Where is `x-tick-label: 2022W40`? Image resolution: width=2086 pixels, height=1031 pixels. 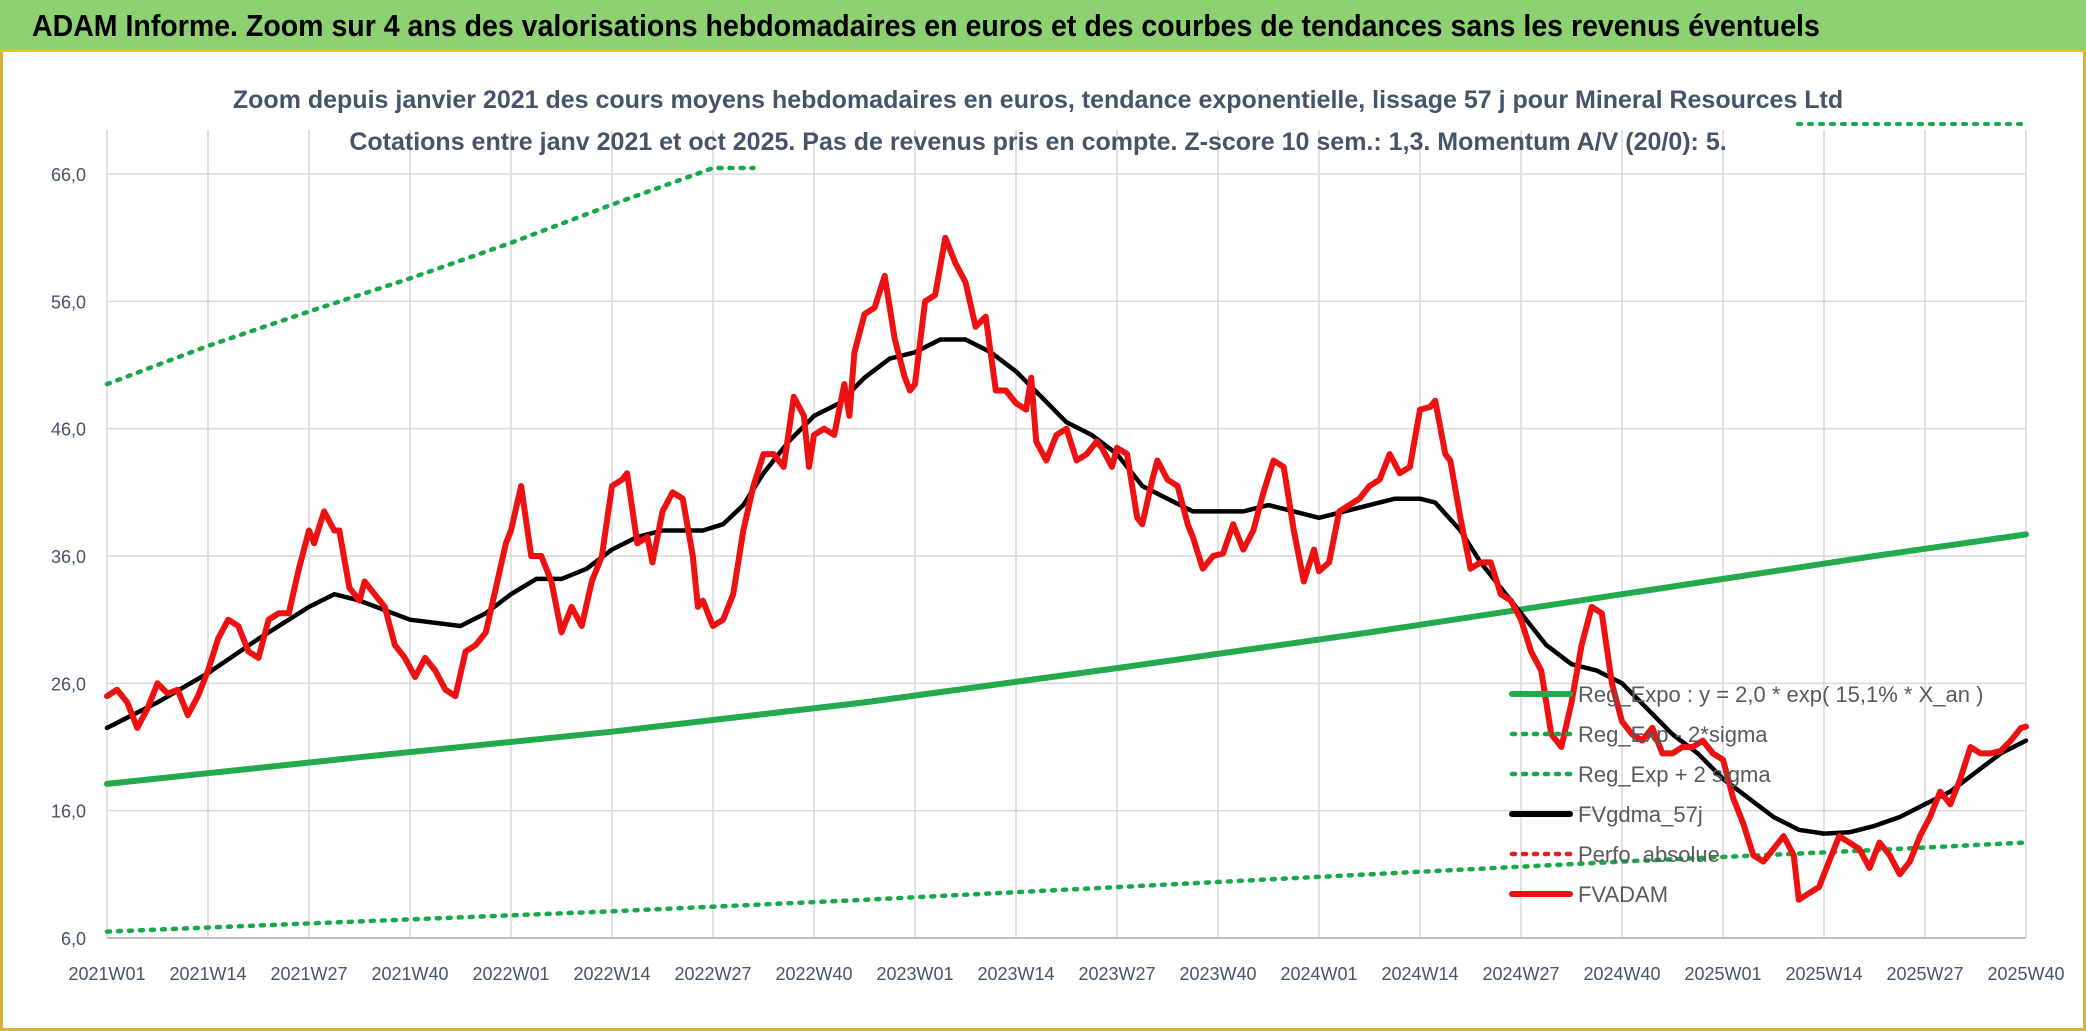 x-tick-label: 2022W40 is located at coordinates (813, 974).